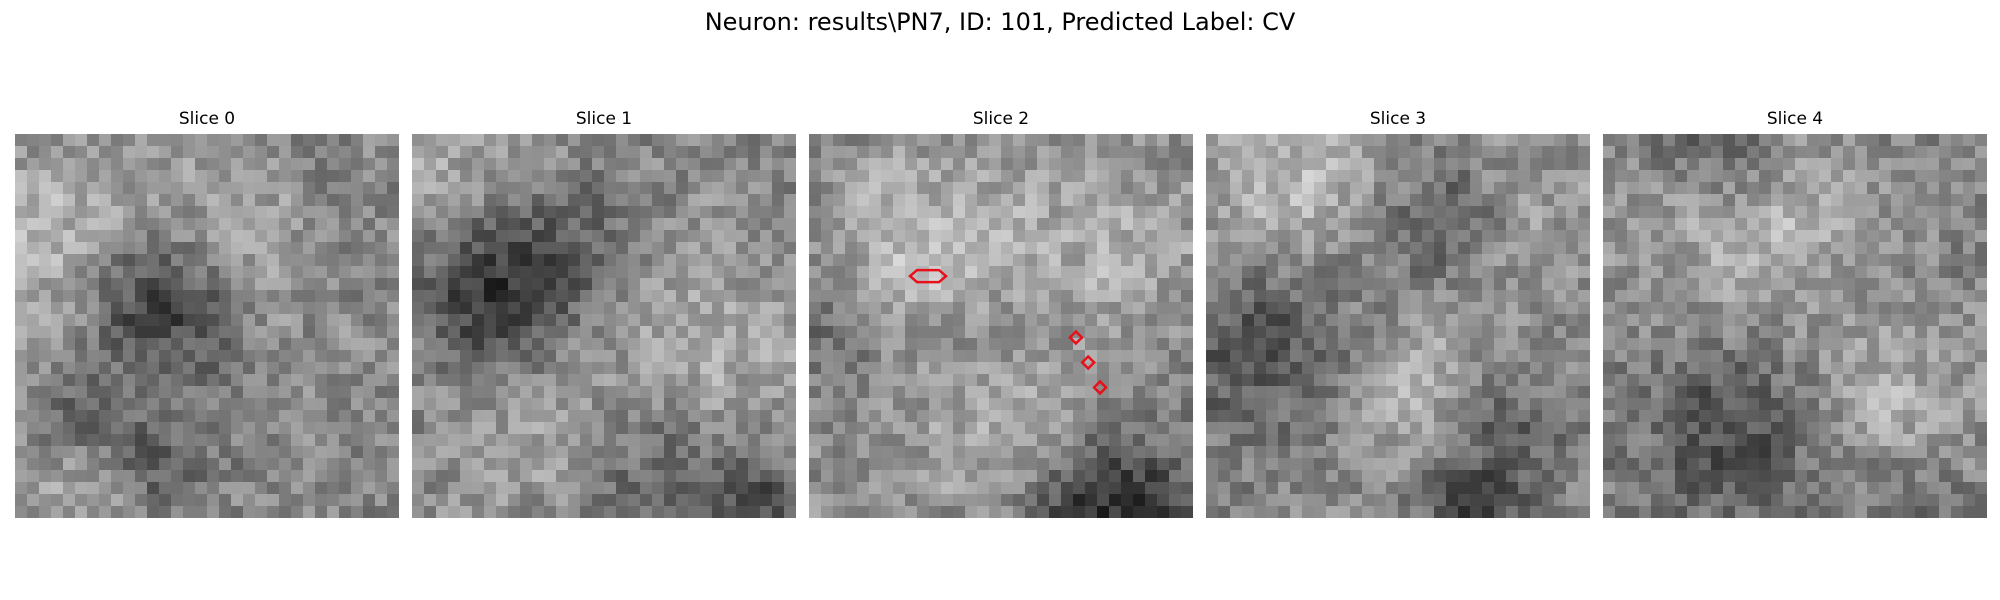  Describe the element at coordinates (1001, 119) in the screenshot. I see `slice-title: Slice 2` at that location.